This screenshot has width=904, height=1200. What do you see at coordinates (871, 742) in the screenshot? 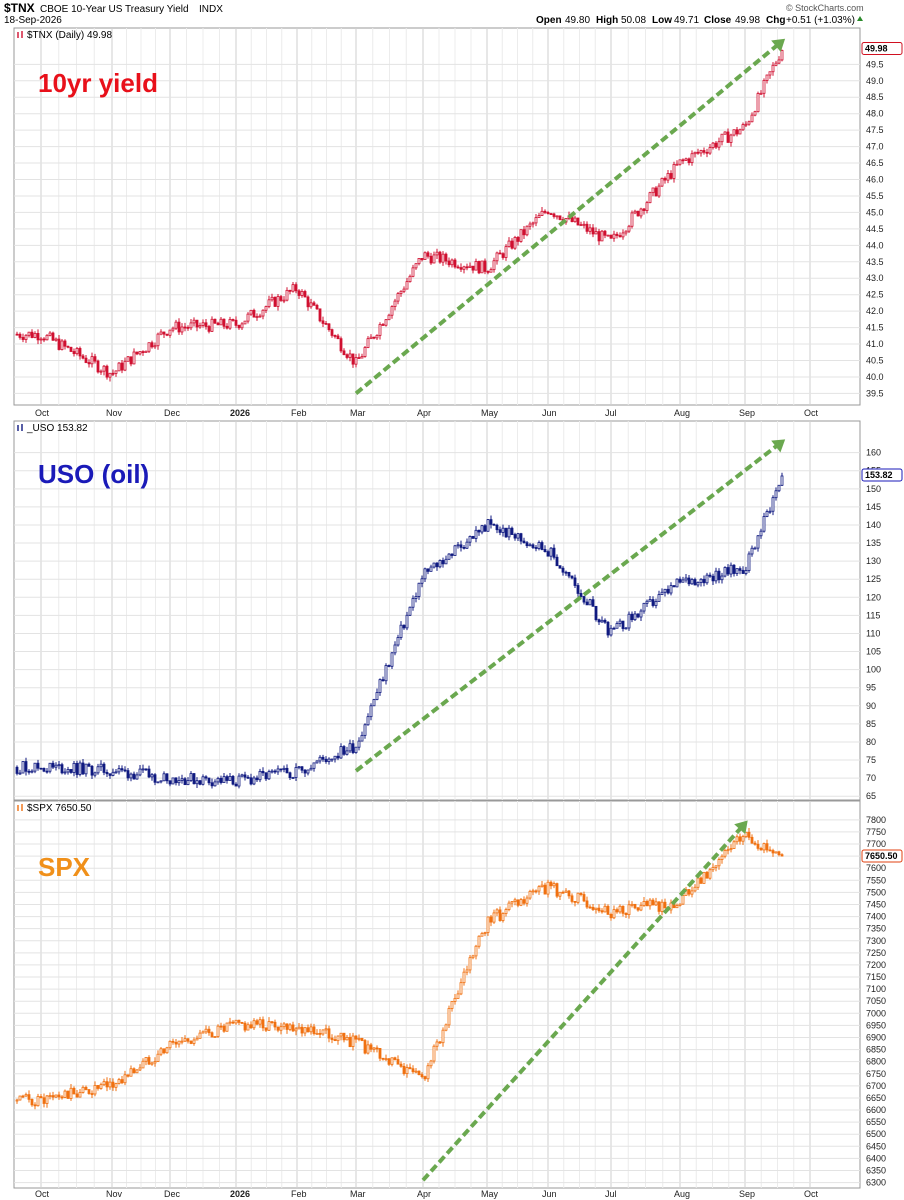
I see `y-tick-label: 80` at bounding box center [871, 742].